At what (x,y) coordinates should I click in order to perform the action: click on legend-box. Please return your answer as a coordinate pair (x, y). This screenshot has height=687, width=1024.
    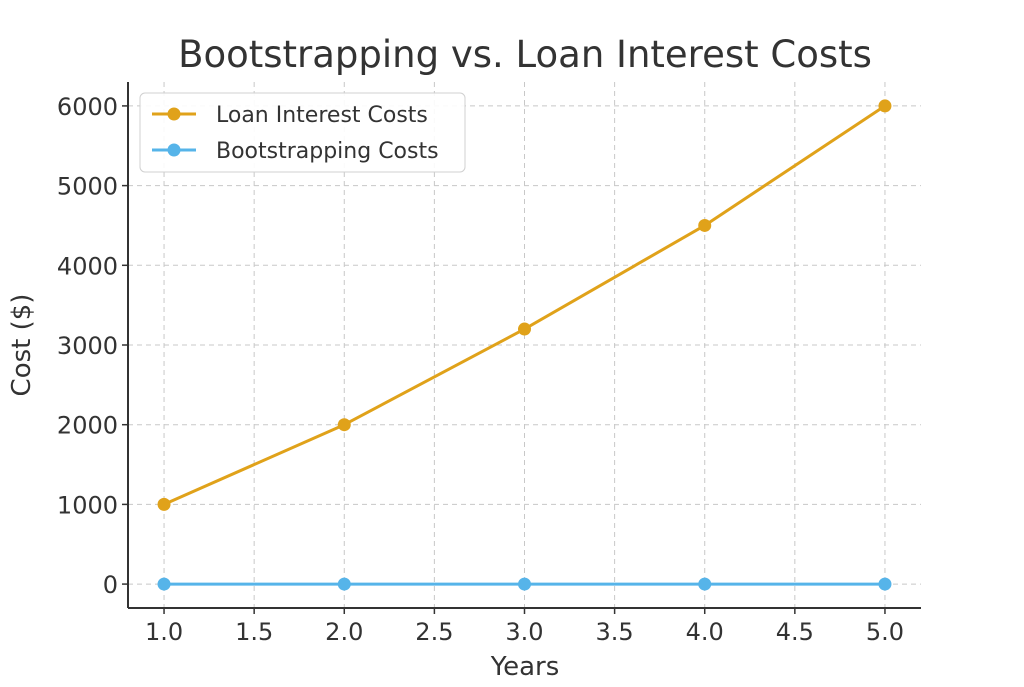
    Looking at the image, I should click on (302, 132).